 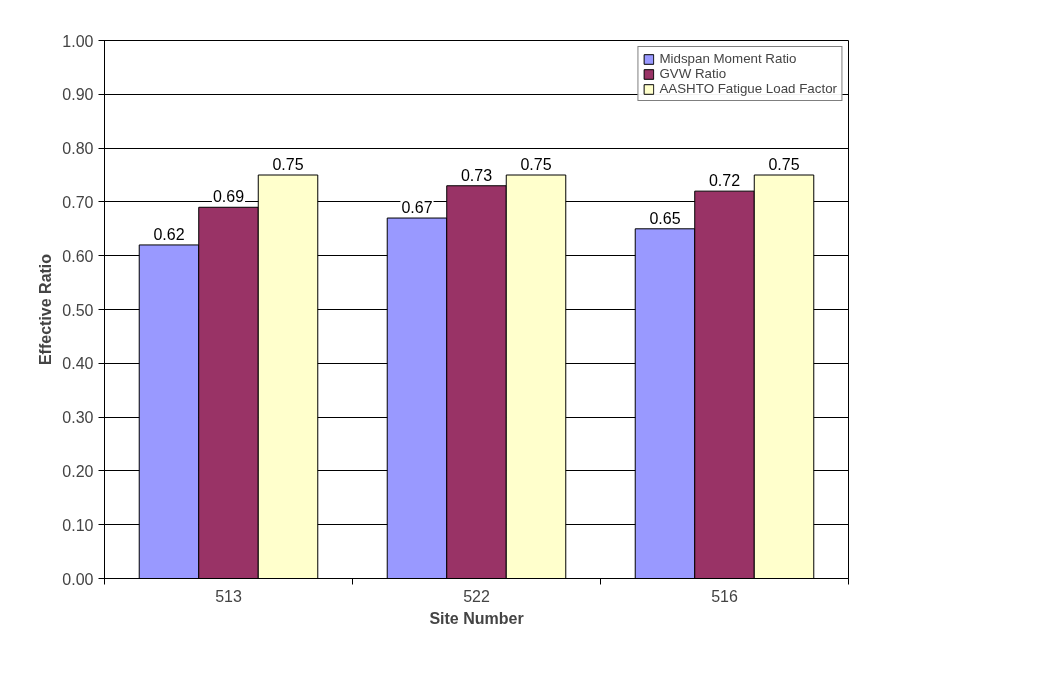 I want to click on y-axis-title: Effective Ratio, so click(x=46, y=309).